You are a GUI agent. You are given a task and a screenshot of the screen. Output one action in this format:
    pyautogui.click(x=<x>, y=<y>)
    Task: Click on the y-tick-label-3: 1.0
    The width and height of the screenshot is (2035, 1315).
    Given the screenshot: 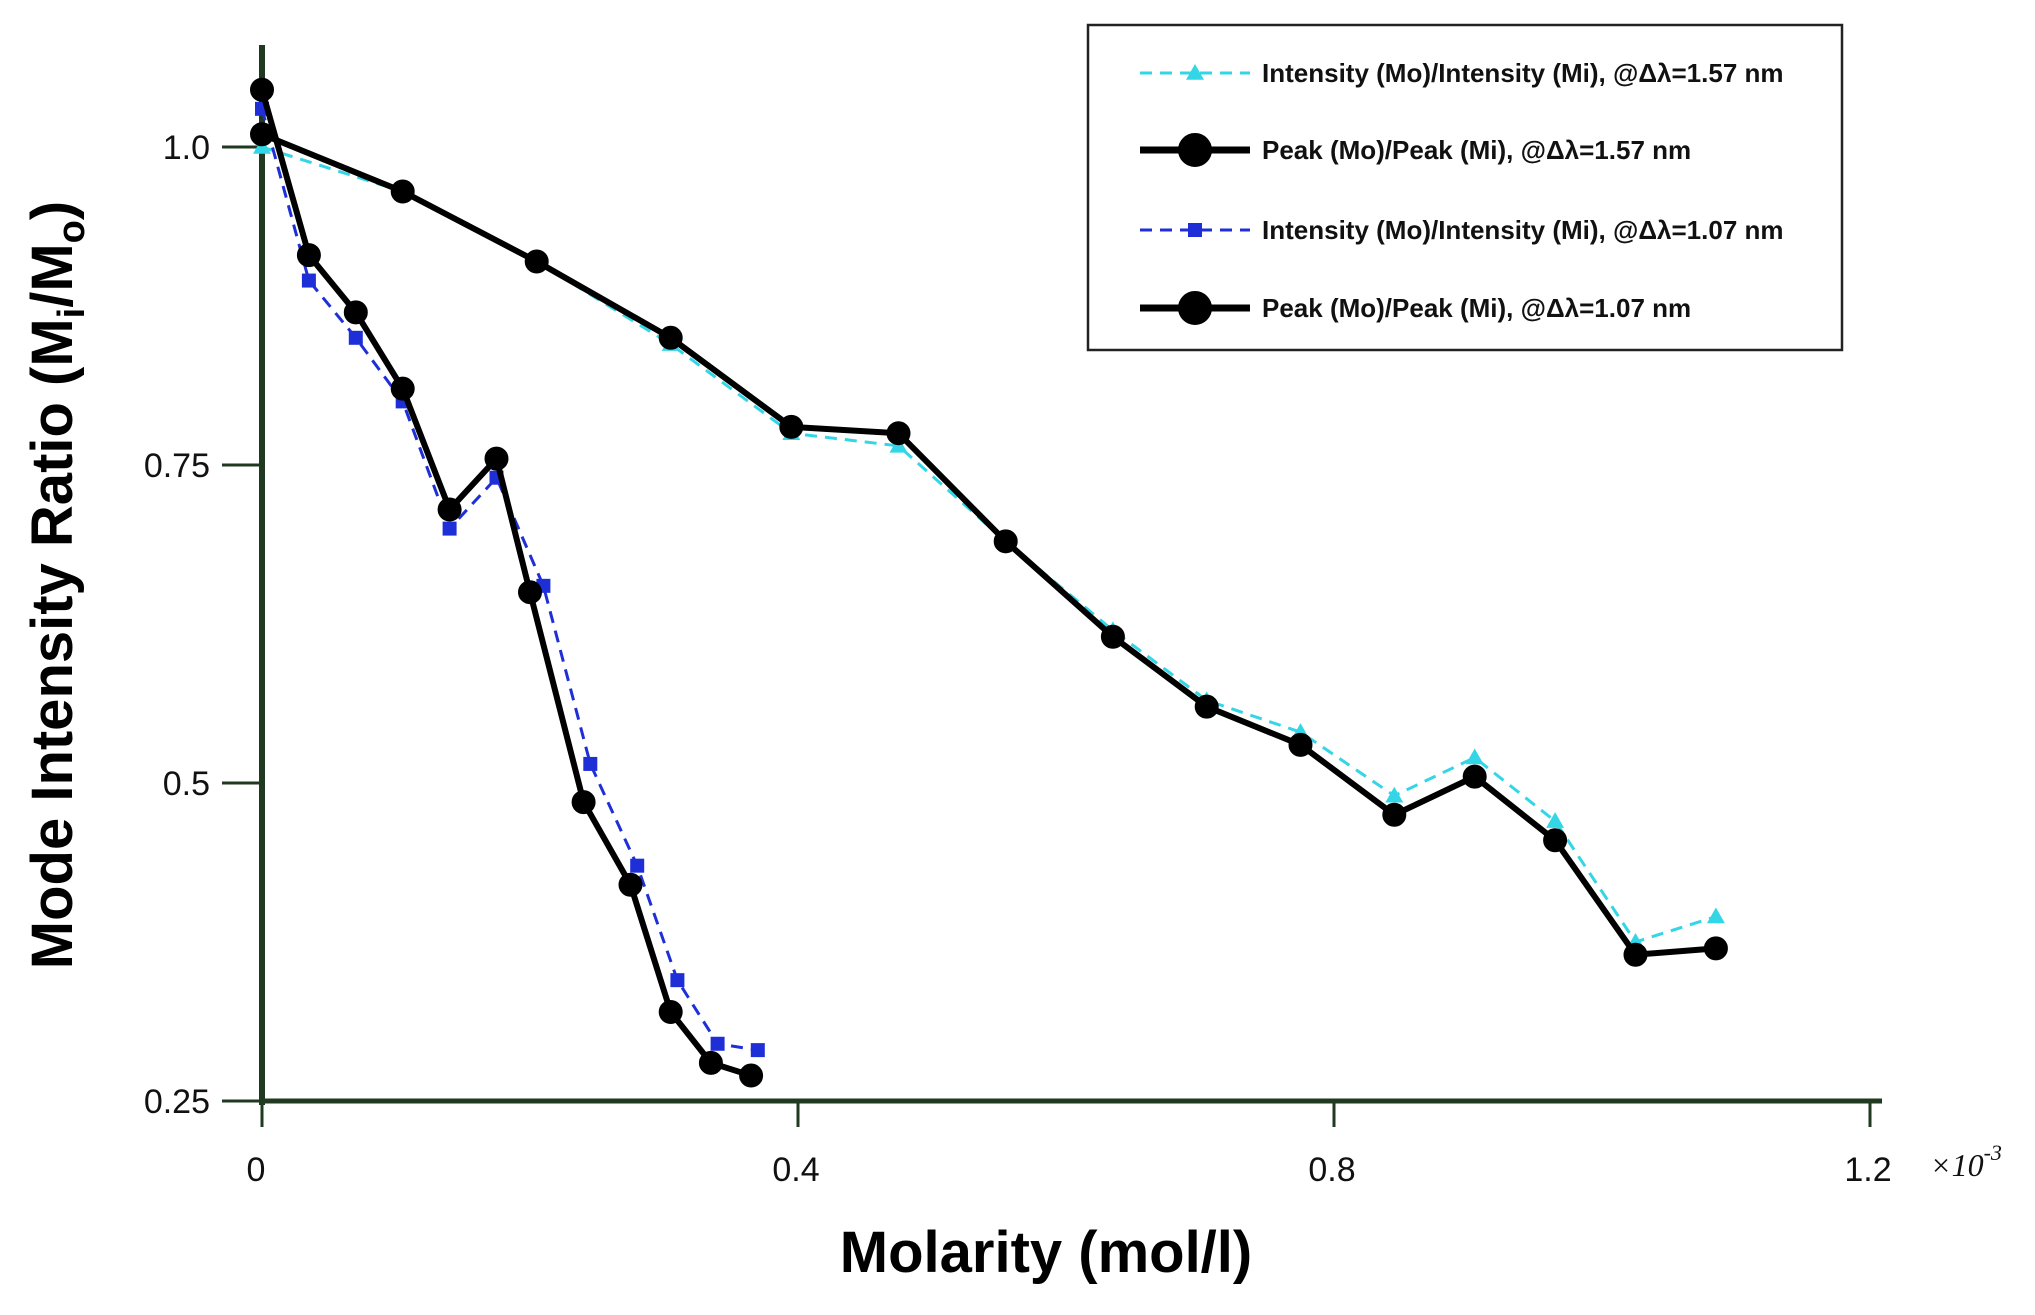 What is the action you would take?
    pyautogui.click(x=186, y=148)
    